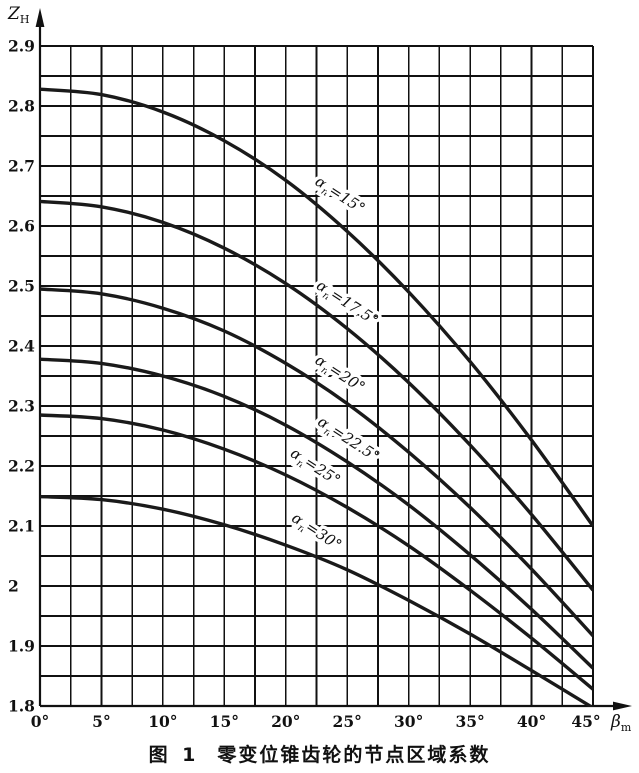  Describe the element at coordinates (626, 727) in the screenshot. I see `x-axis-subscript: m` at that location.